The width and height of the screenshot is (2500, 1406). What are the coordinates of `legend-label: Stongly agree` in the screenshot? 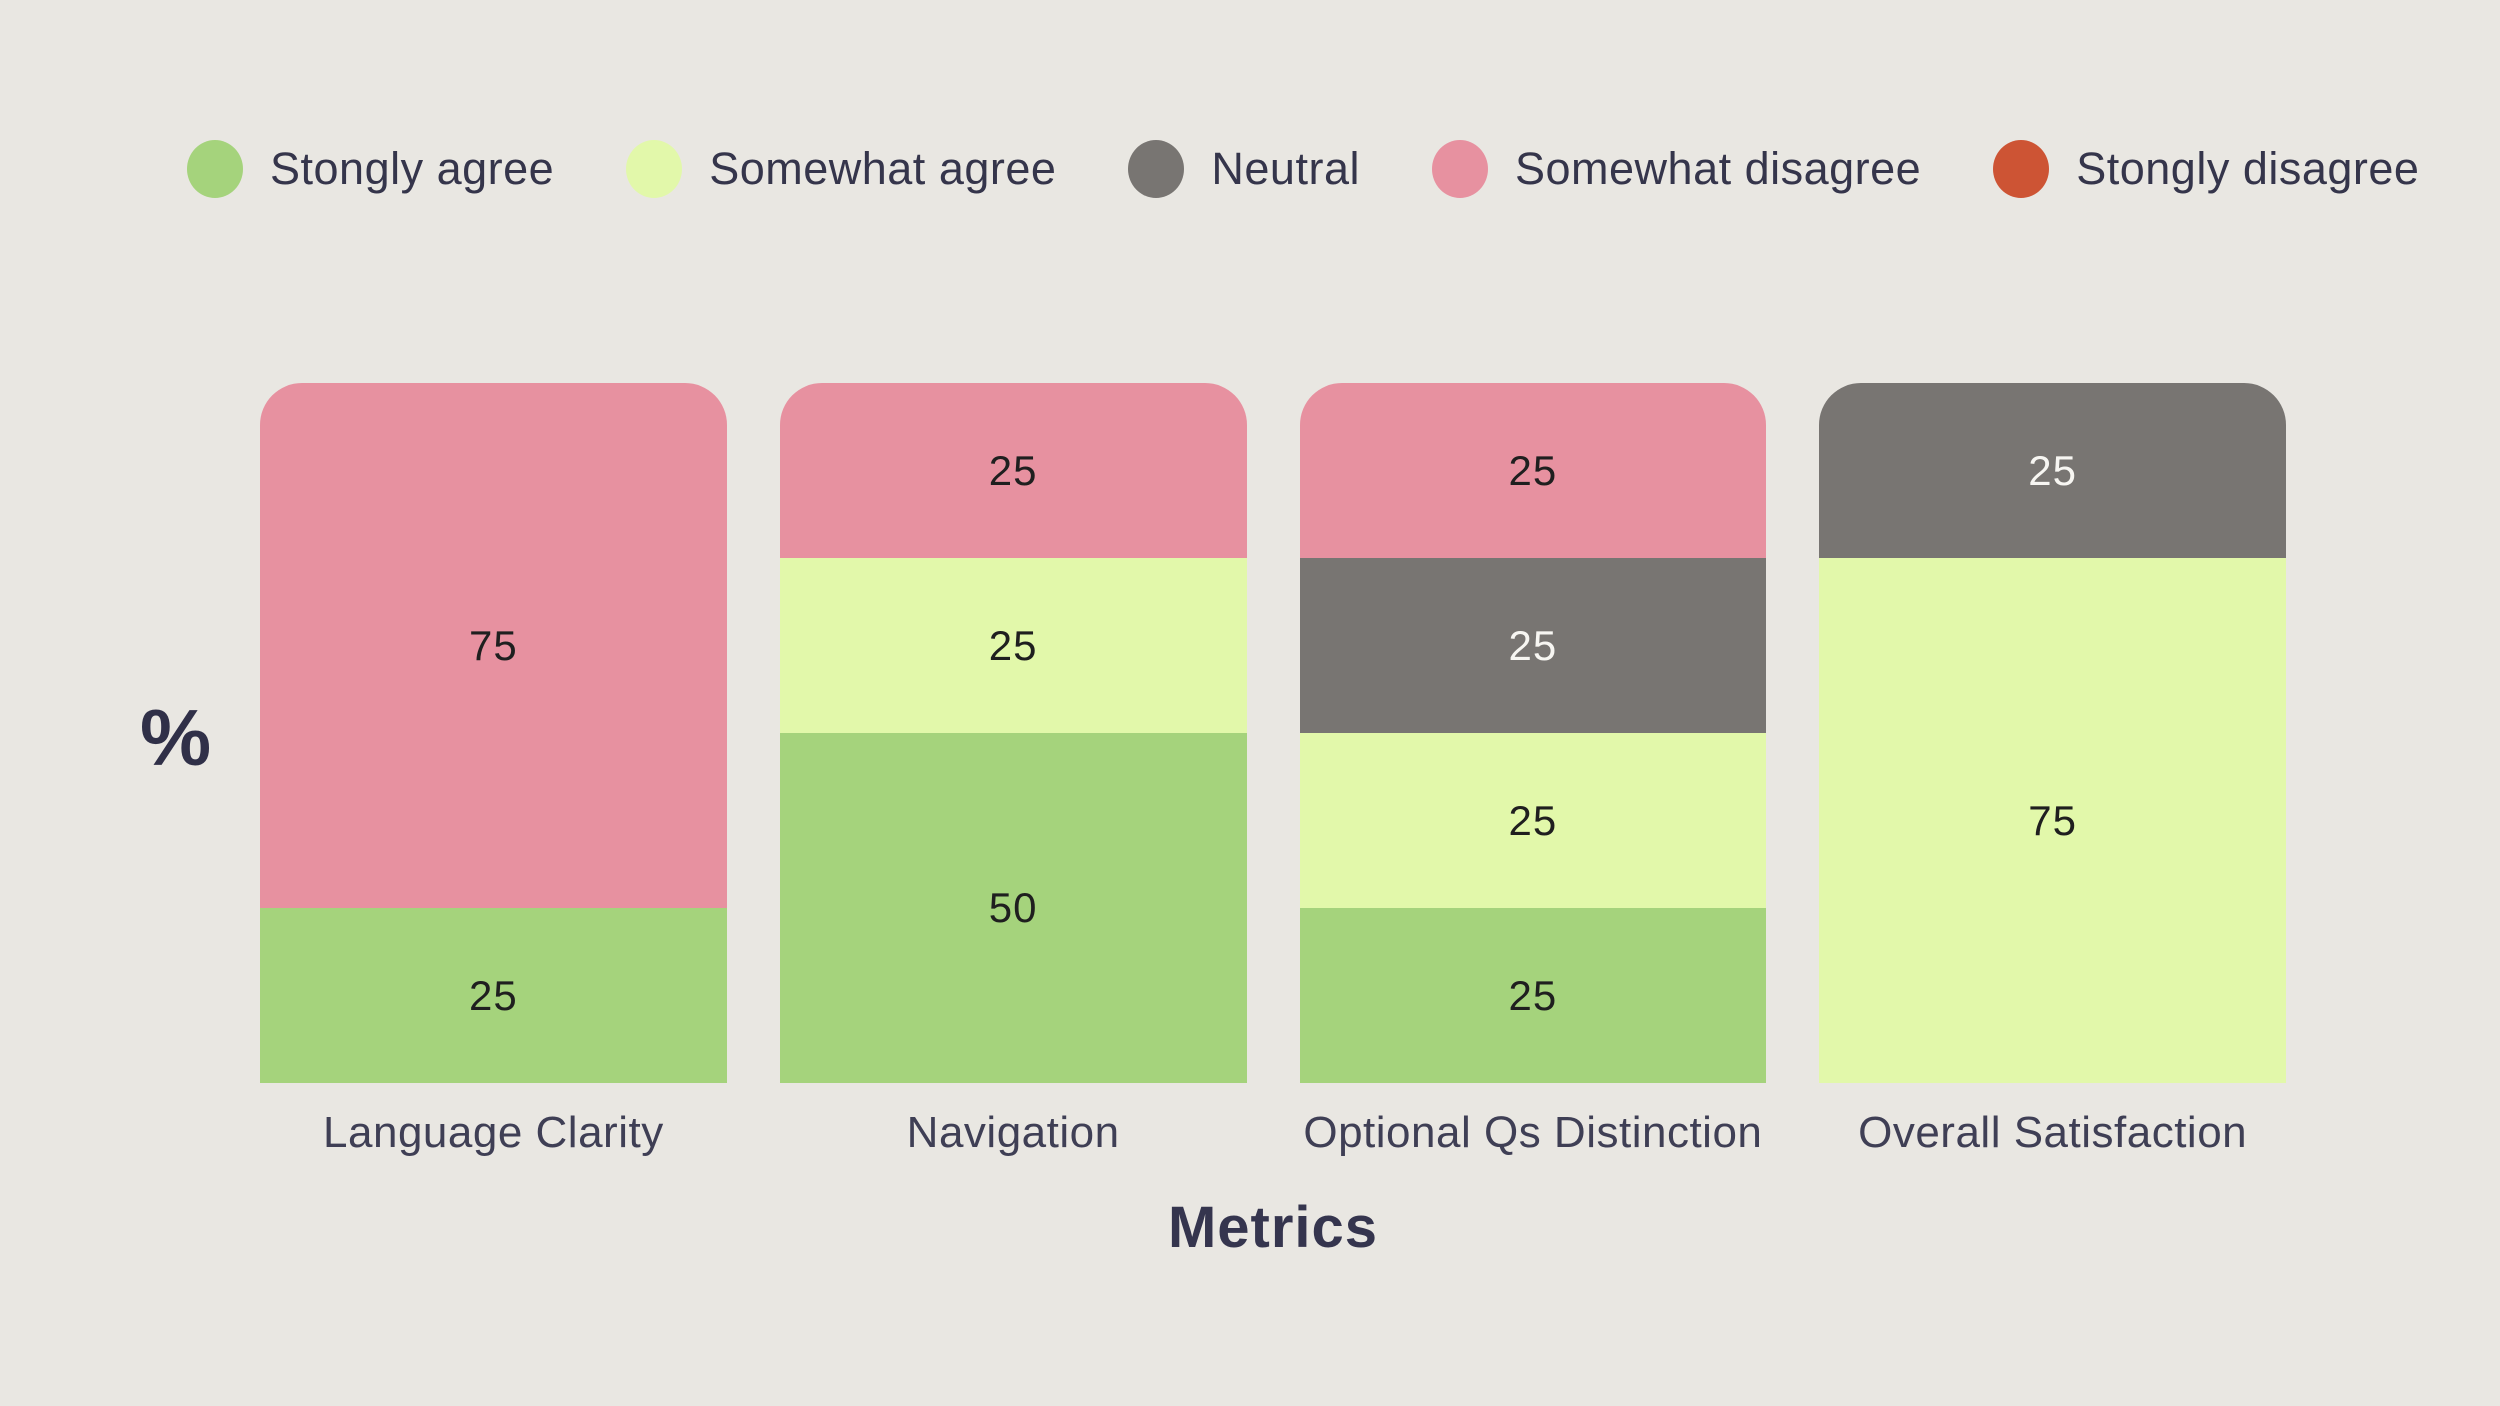 It's located at (412, 168).